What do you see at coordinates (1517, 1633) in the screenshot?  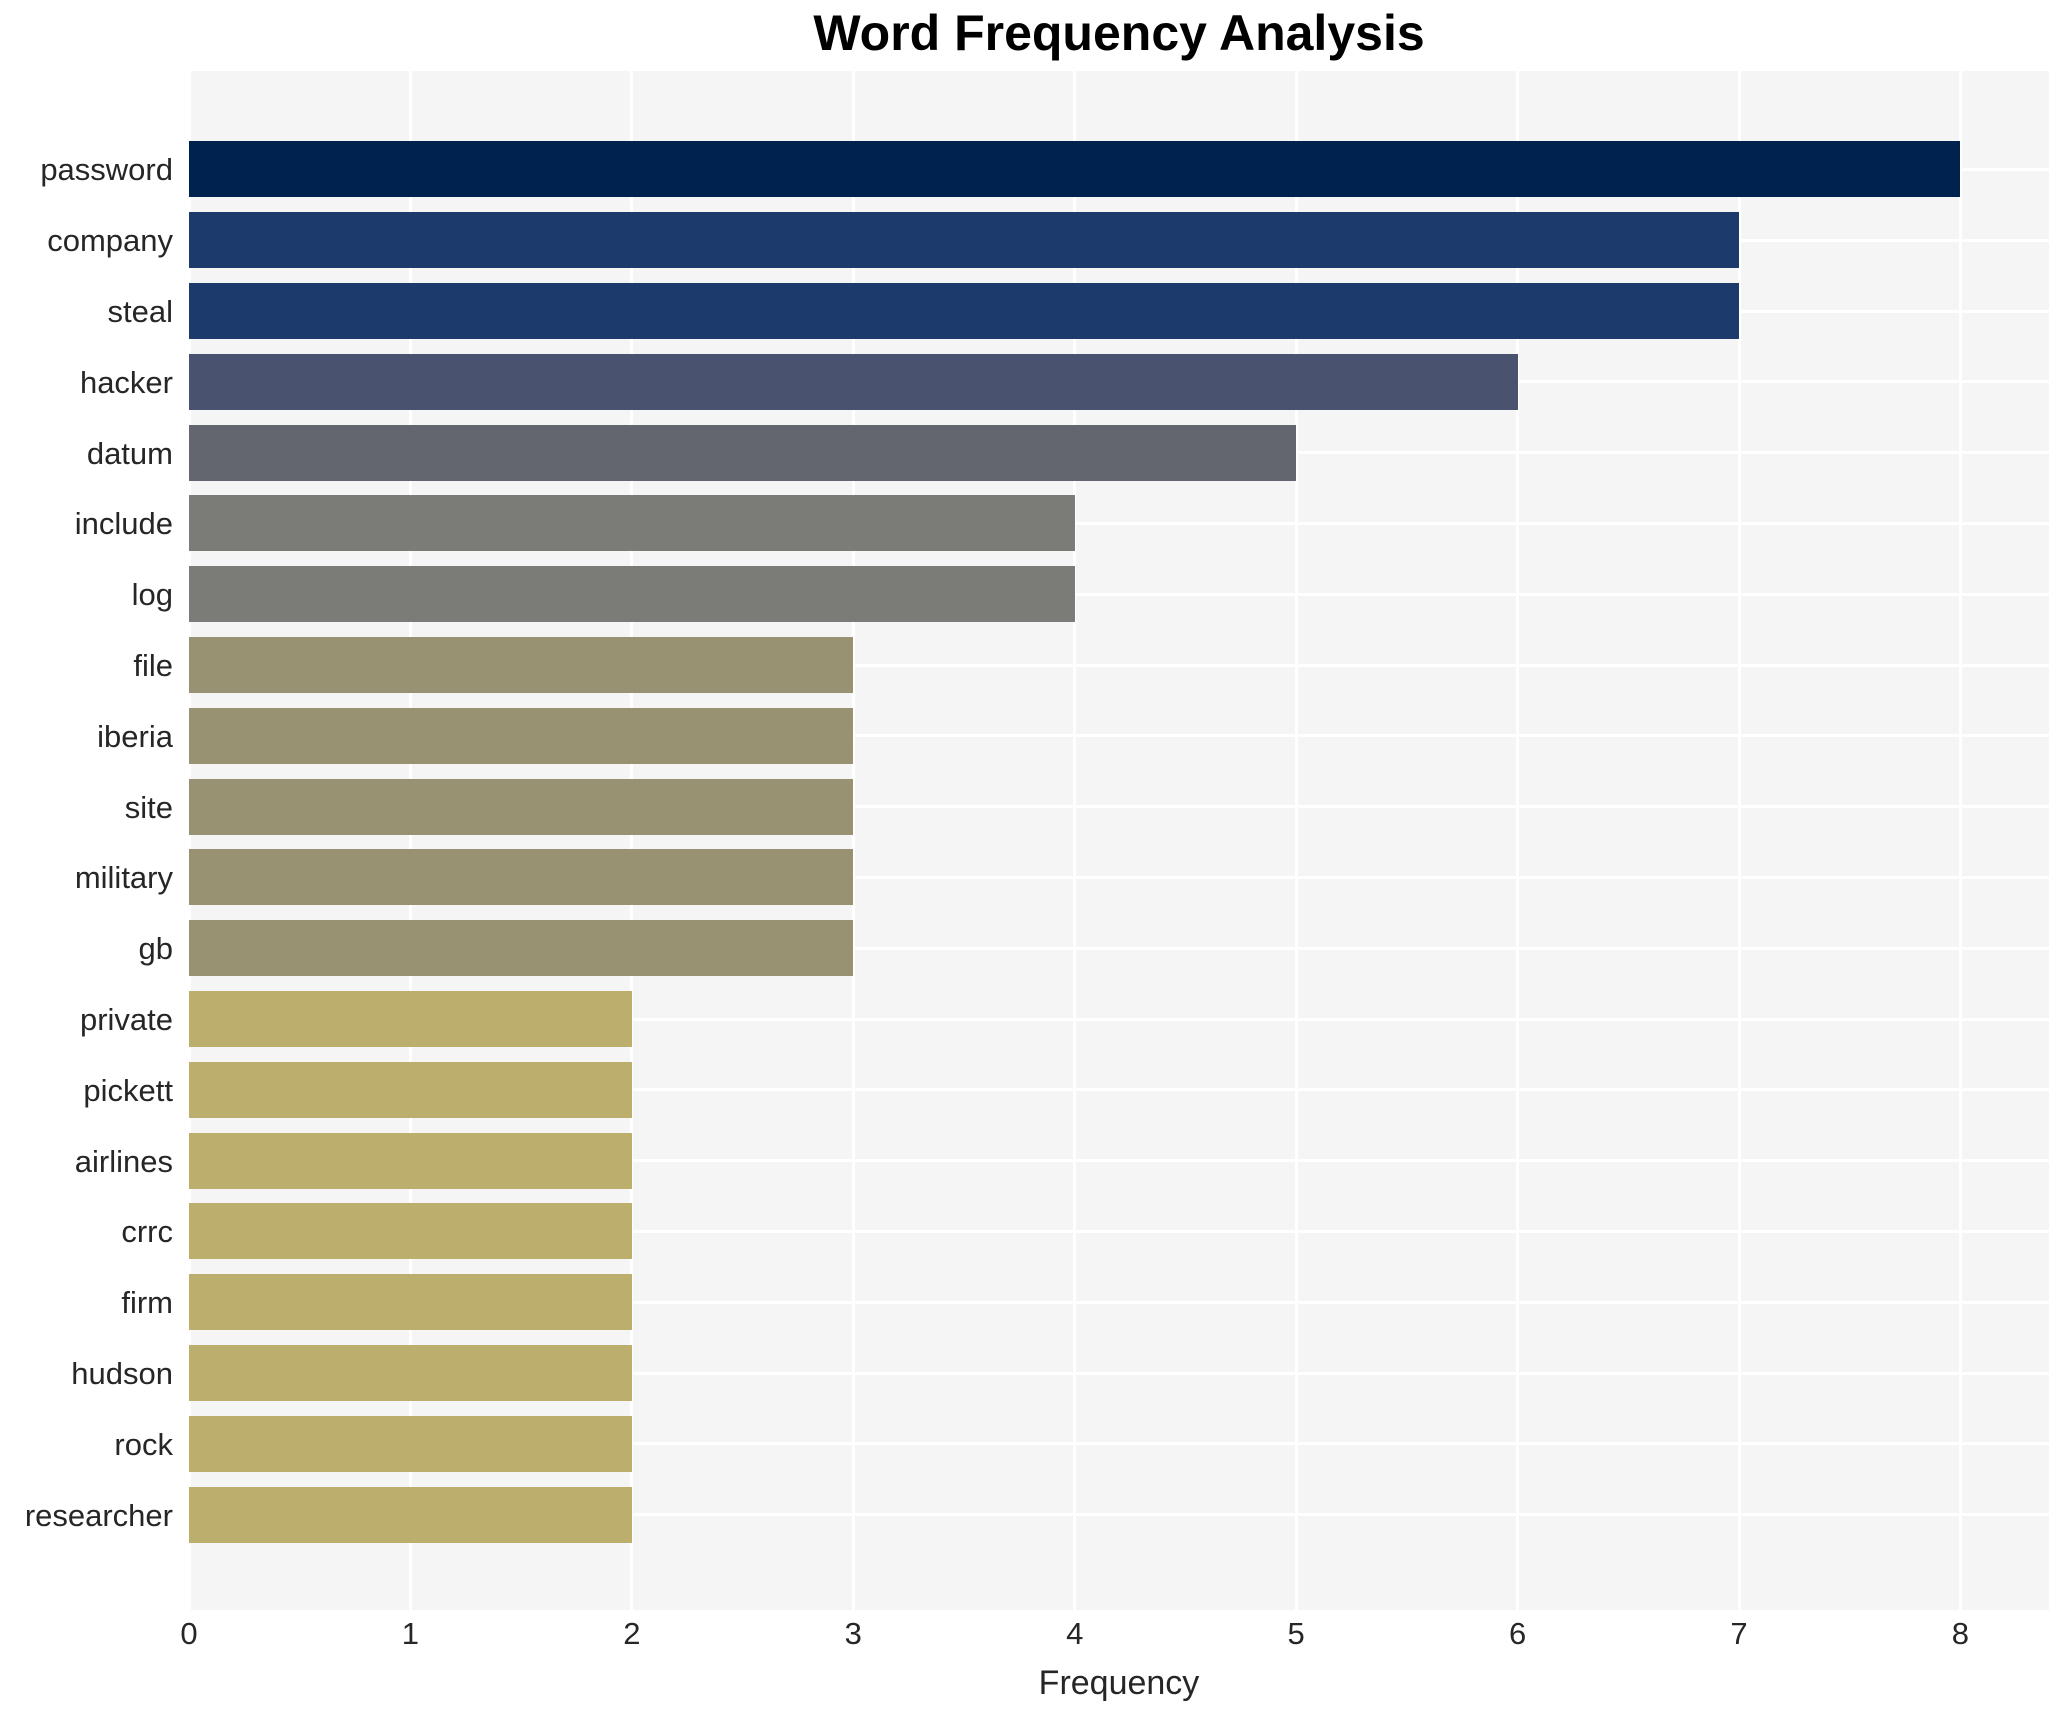 I see `x-tick-label-6: 6` at bounding box center [1517, 1633].